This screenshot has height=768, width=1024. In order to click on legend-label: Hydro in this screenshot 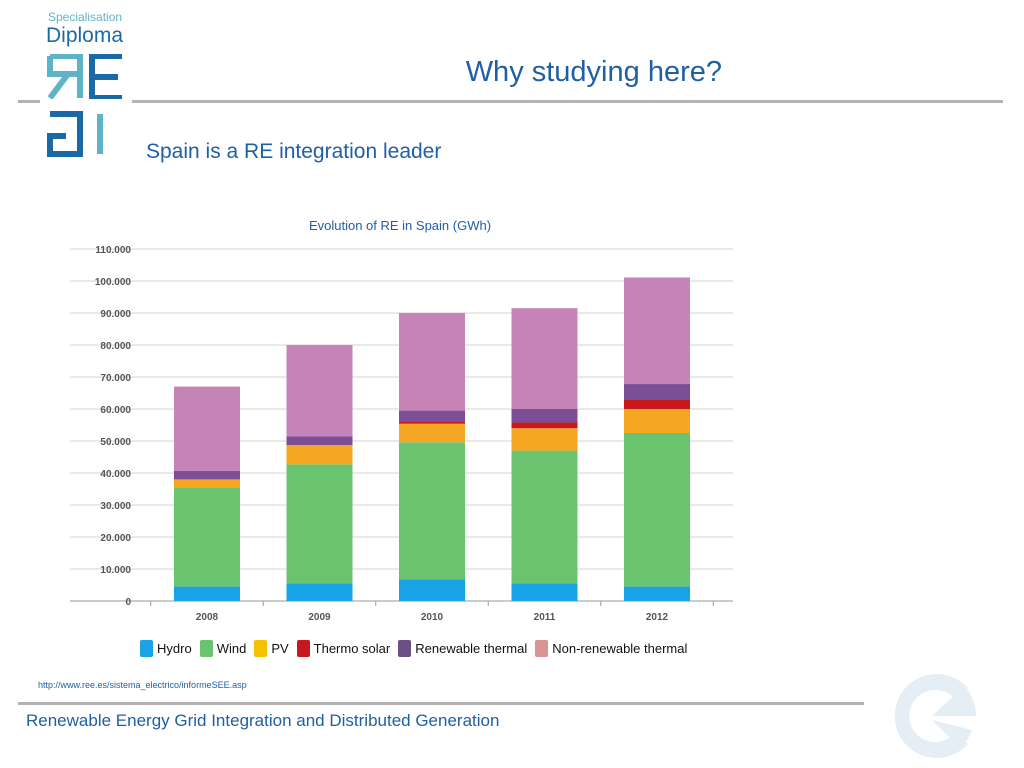, I will do `click(174, 648)`.